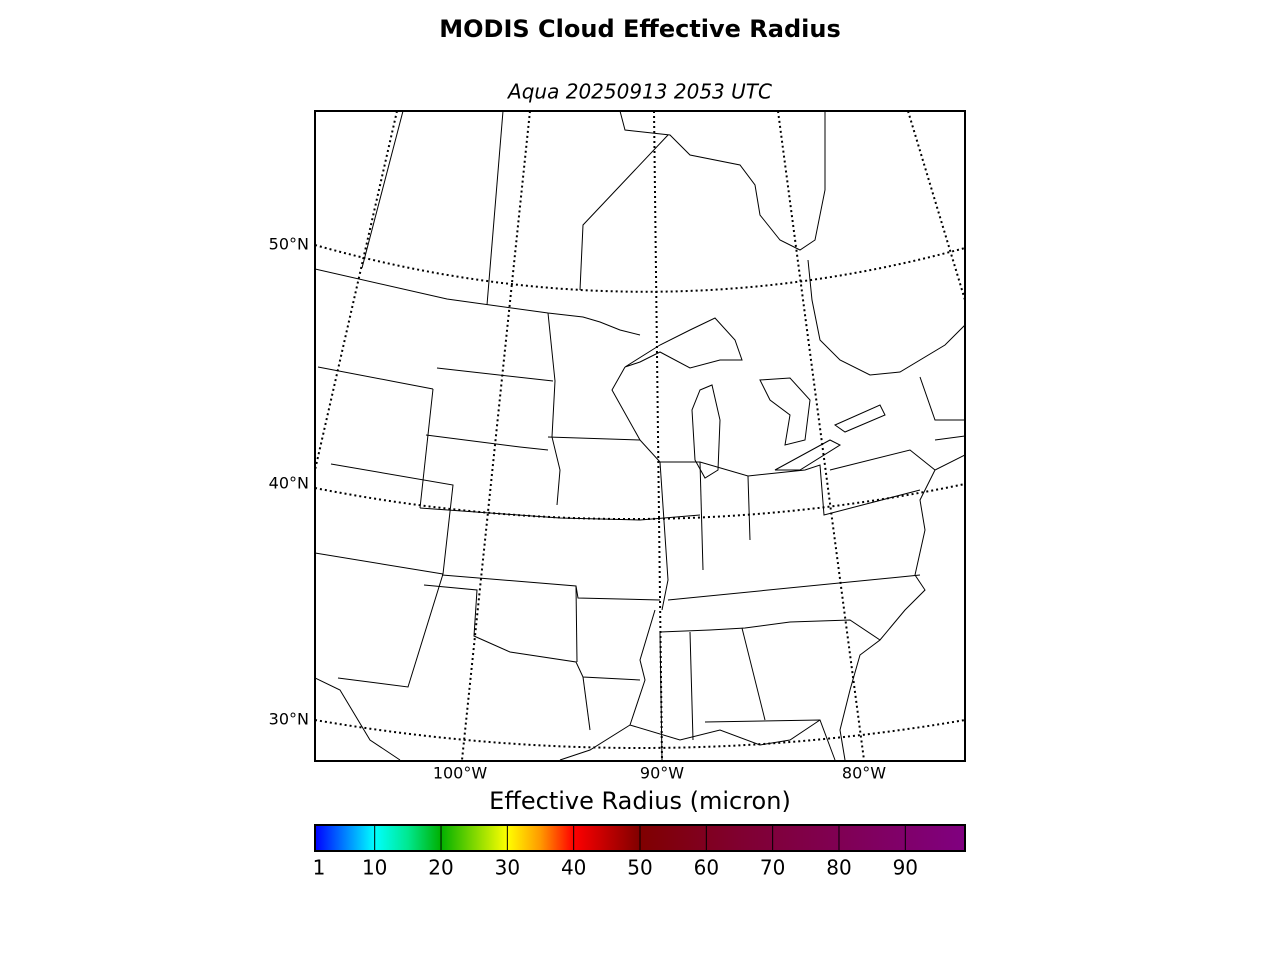 This screenshot has width=1280, height=960. I want to click on colorbar-label: Effective Radius (micron), so click(640, 801).